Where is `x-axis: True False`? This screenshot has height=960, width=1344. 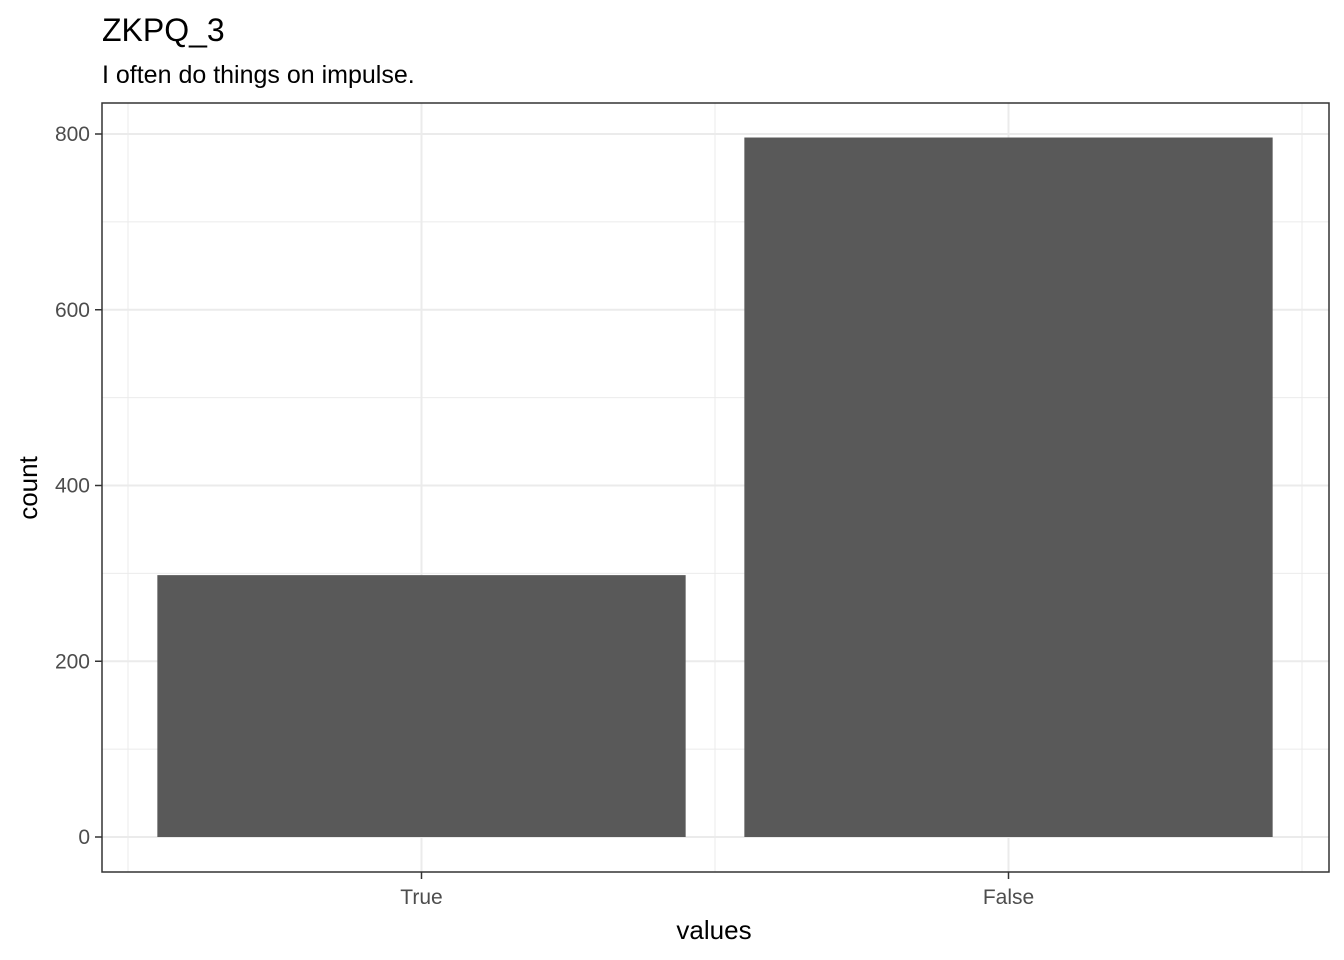 x-axis: True False is located at coordinates (717, 890).